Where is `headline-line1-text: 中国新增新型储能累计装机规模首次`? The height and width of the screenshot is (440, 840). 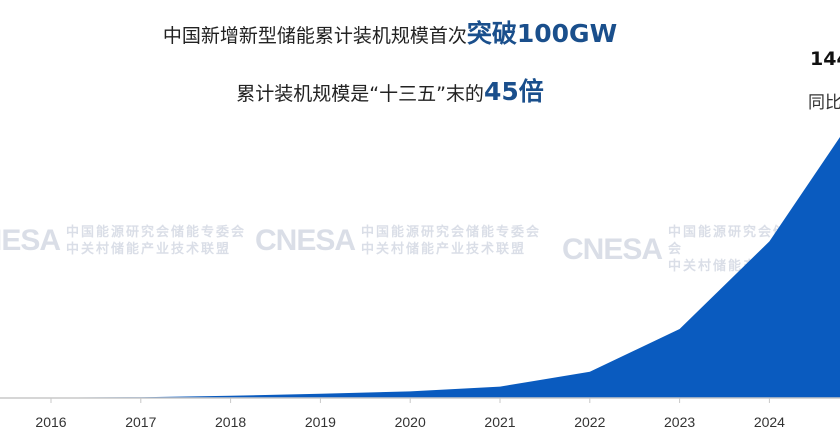
headline-line1-text: 中国新增新型储能累计装机规模首次 is located at coordinates (314, 36).